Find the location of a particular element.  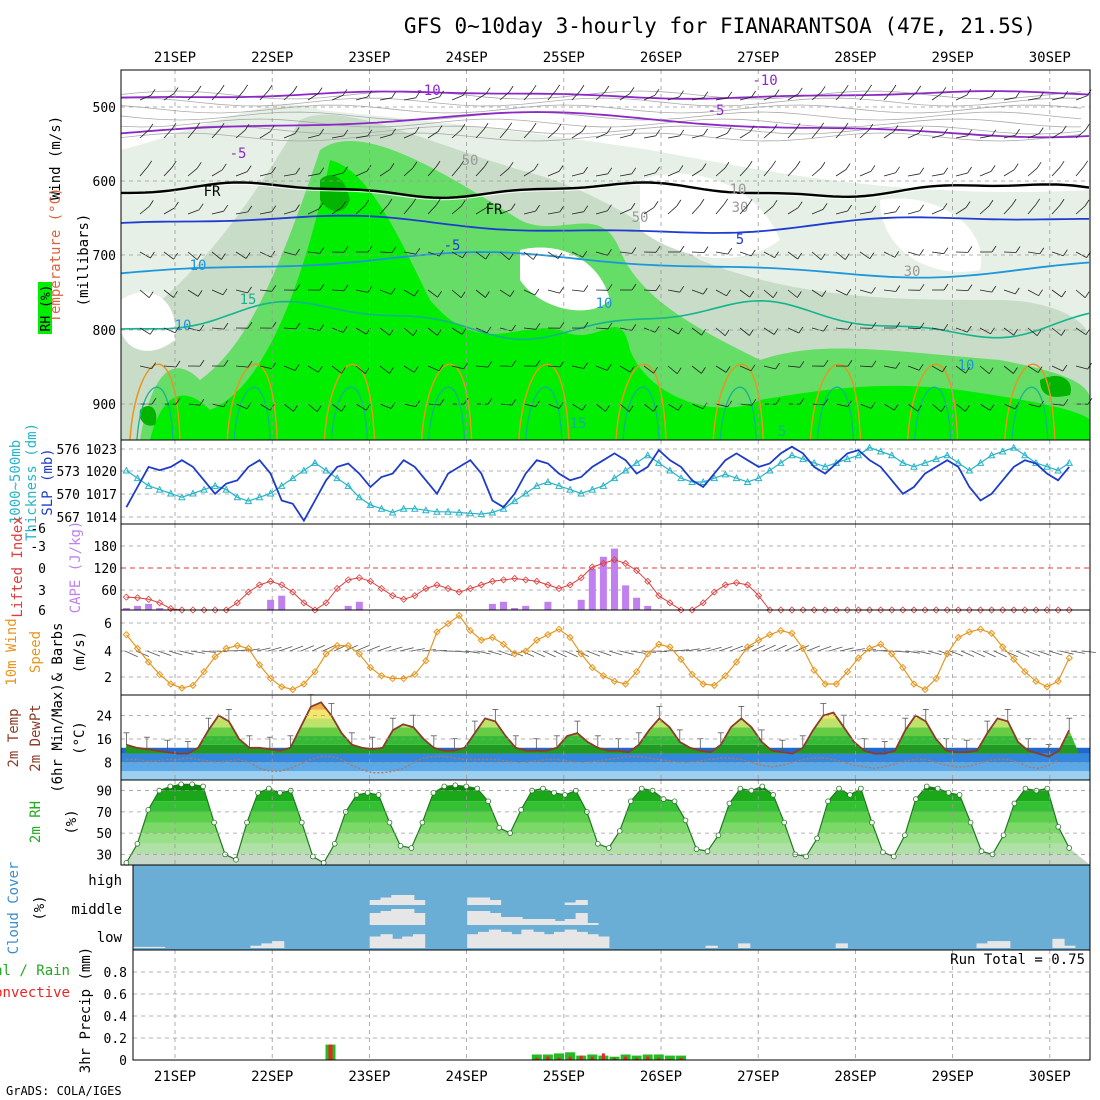

top-day-label: 22SEP is located at coordinates (272, 58).